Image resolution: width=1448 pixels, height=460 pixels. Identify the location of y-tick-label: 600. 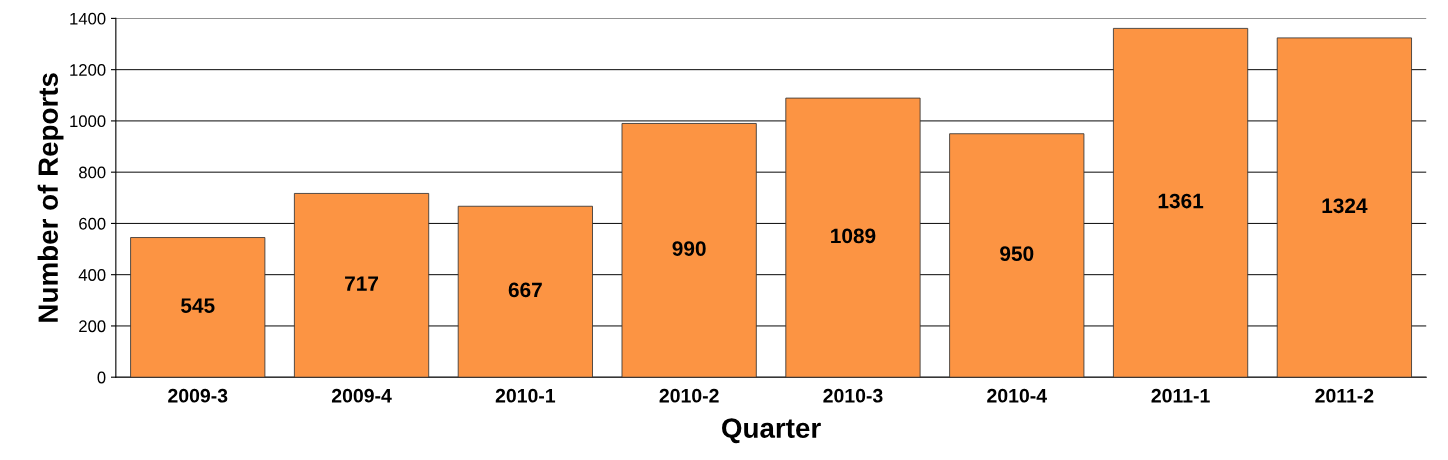
(92, 223).